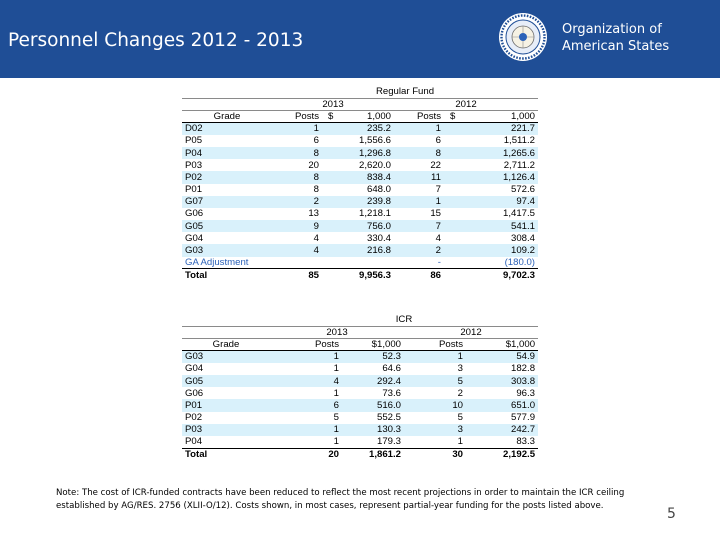  Describe the element at coordinates (499, 262) in the screenshot. I see `amount-2012-cell: (180.0)` at that location.